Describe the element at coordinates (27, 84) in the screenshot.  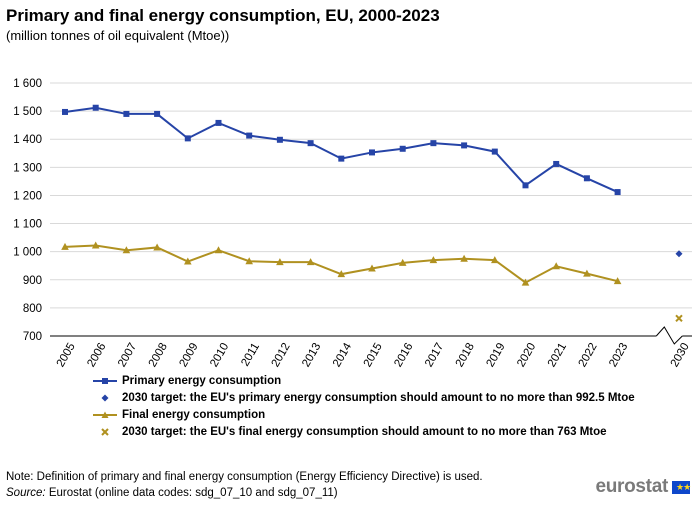
I see `y-tick-label: 1 600` at that location.